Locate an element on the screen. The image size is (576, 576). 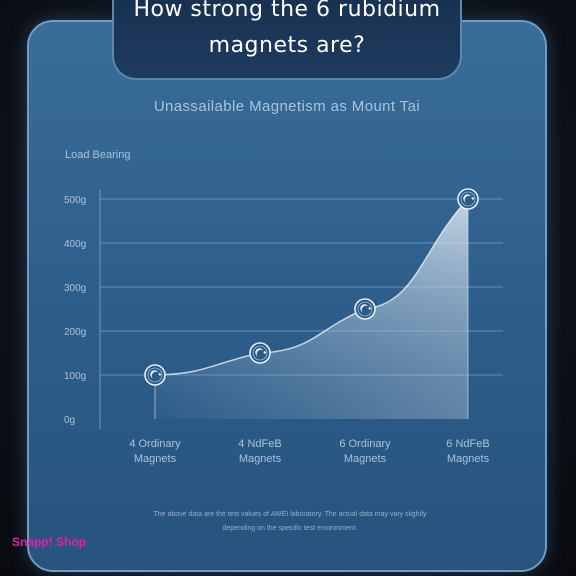
title-banner is located at coordinates (287, 40).